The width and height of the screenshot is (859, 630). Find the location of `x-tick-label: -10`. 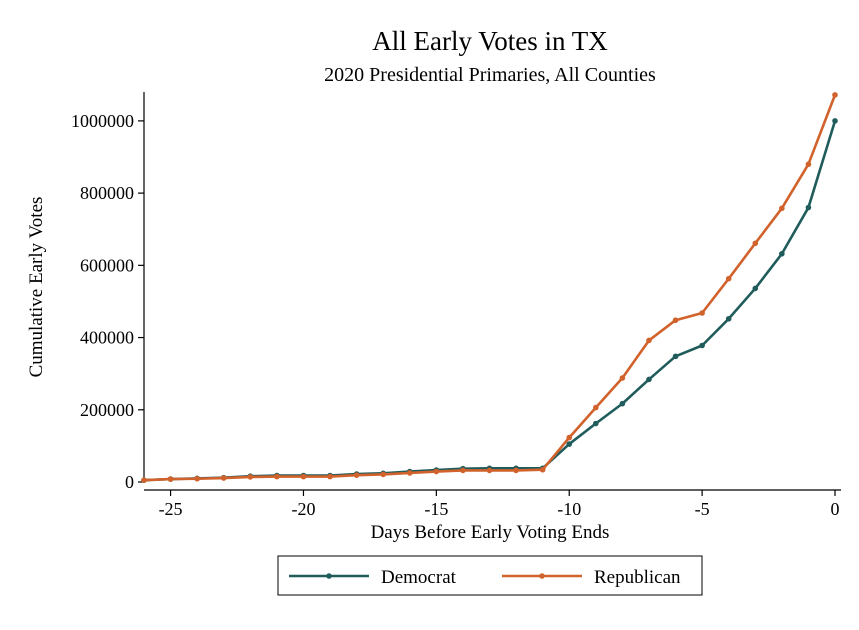

x-tick-label: -10 is located at coordinates (569, 509).